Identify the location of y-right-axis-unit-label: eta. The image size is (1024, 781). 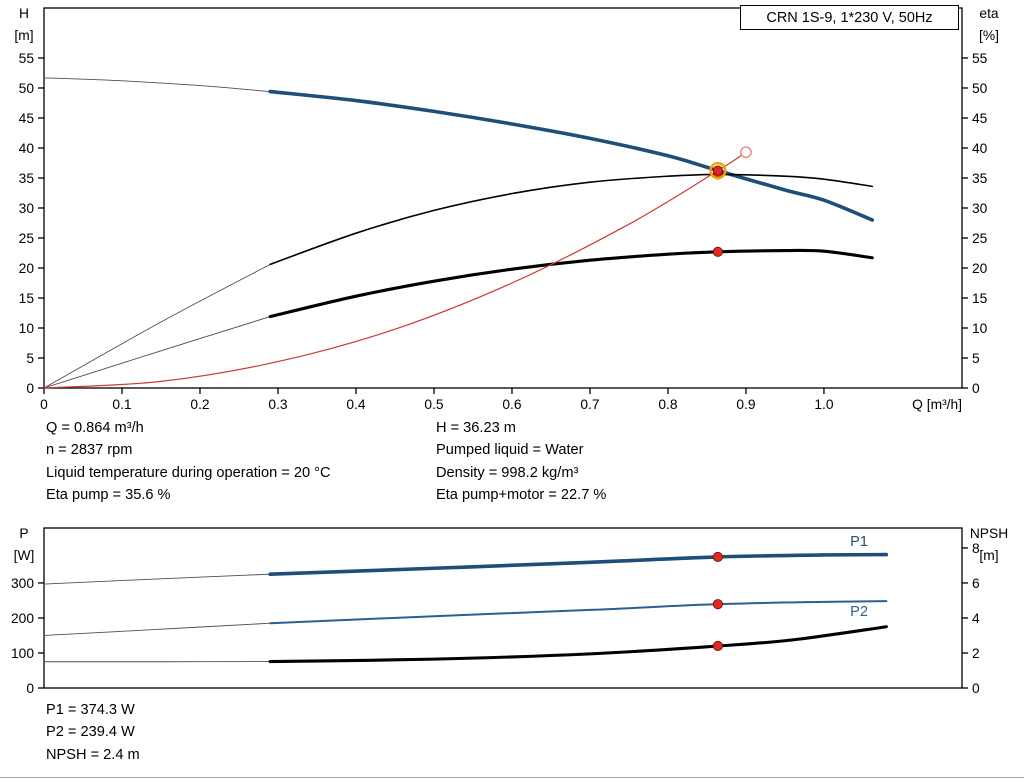
(989, 13).